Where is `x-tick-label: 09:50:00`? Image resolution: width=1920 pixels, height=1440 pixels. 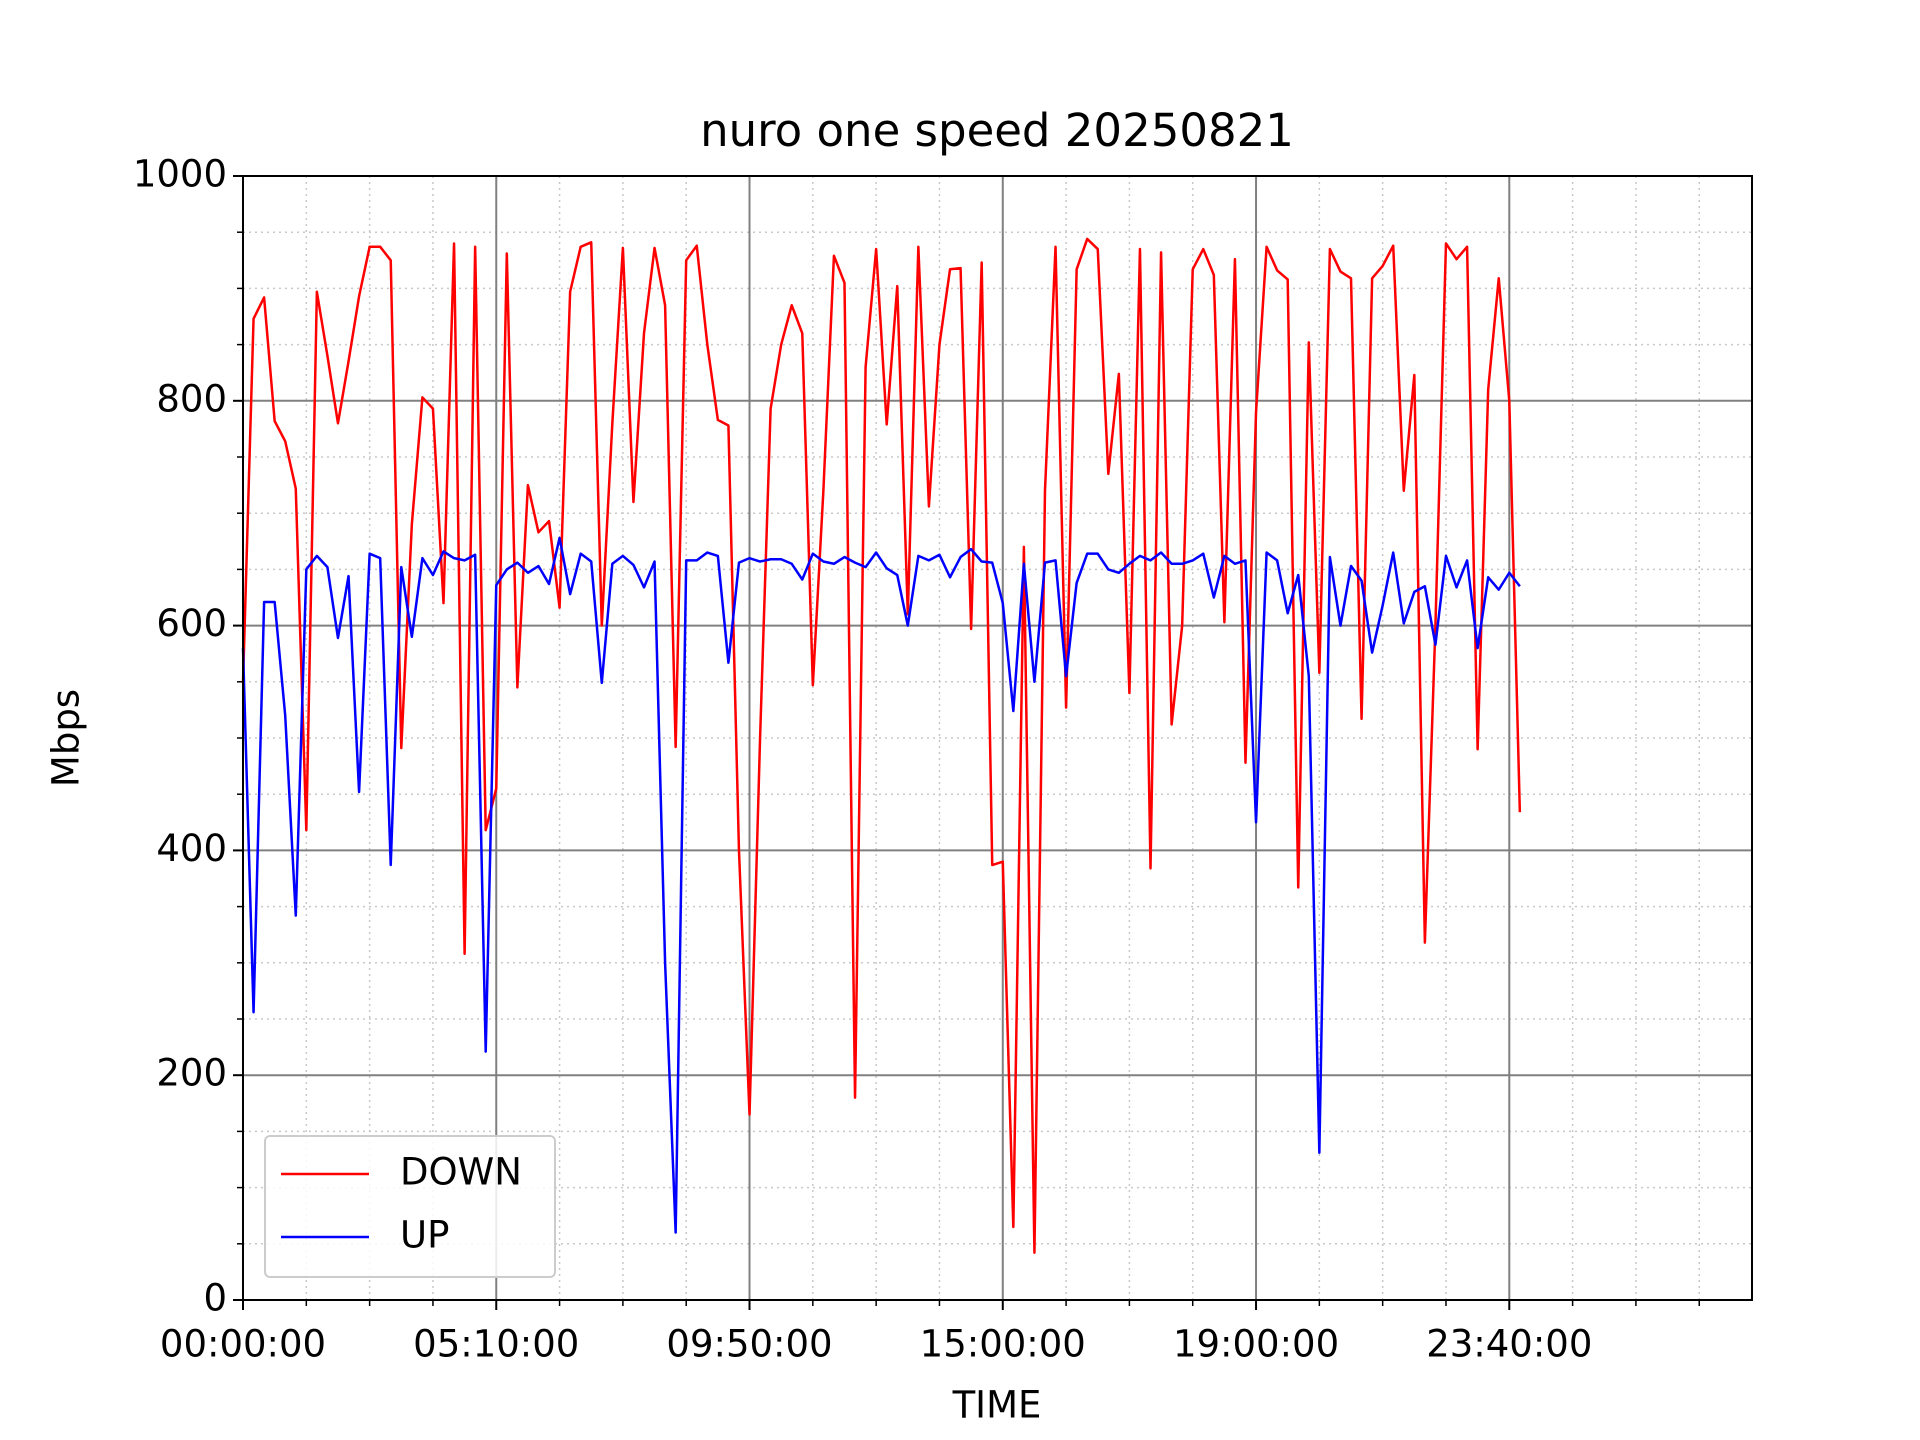 x-tick-label: 09:50:00 is located at coordinates (749, 1344).